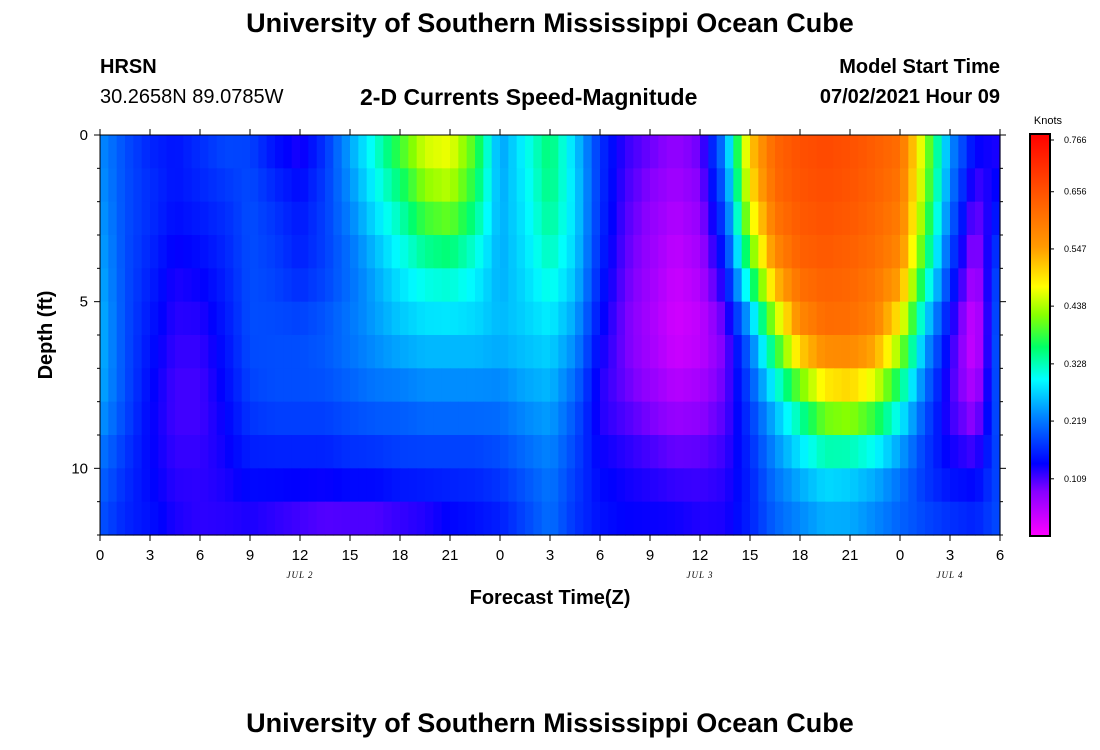 This screenshot has width=1100, height=750. Describe the element at coordinates (699, 575) in the screenshot. I see `date-label: JUL 3` at that location.